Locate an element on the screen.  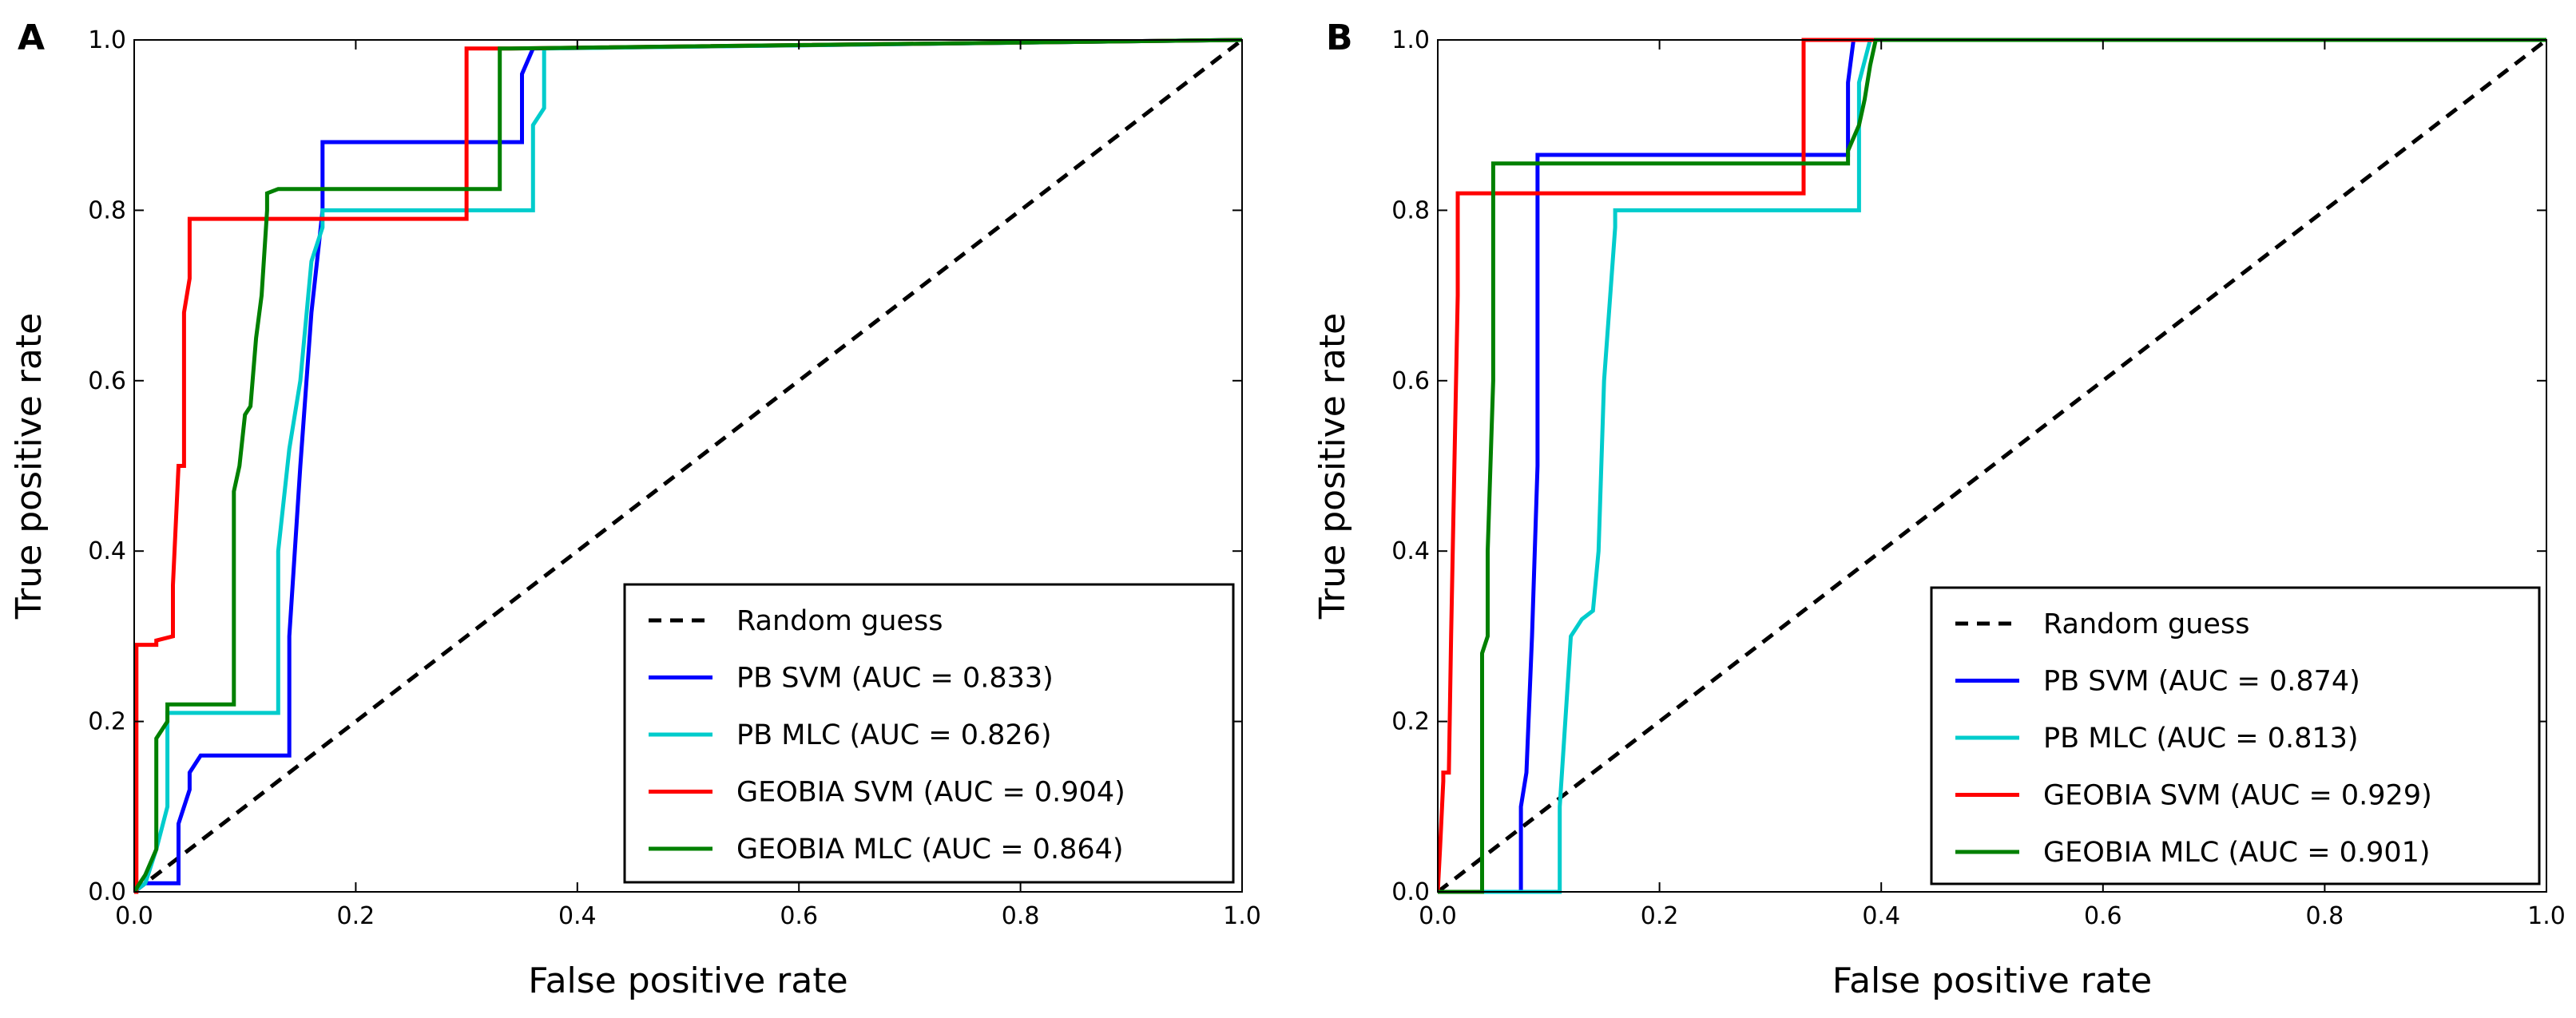
legend-label-geobia-mlc: GEOBIA MLC (AUC = 0.864) is located at coordinates (930, 849).